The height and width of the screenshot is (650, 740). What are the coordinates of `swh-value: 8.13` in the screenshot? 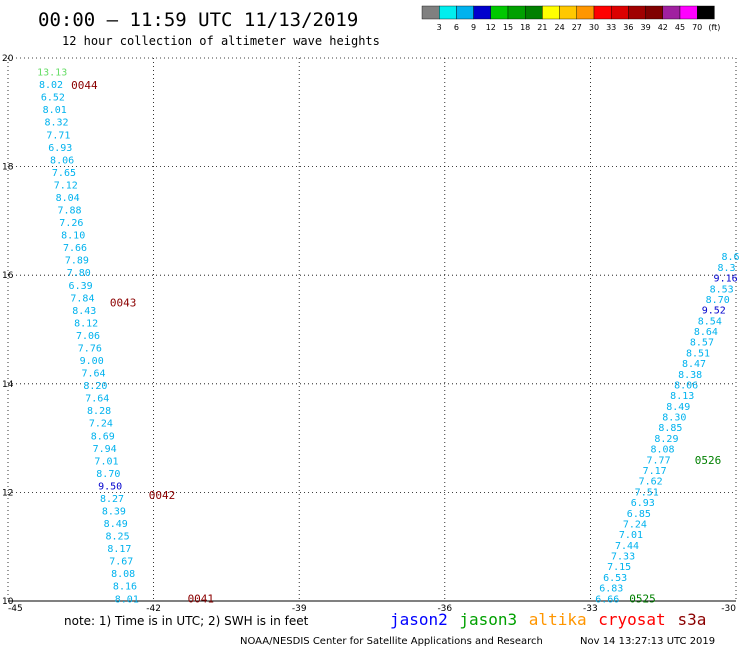 It's located at (682, 396).